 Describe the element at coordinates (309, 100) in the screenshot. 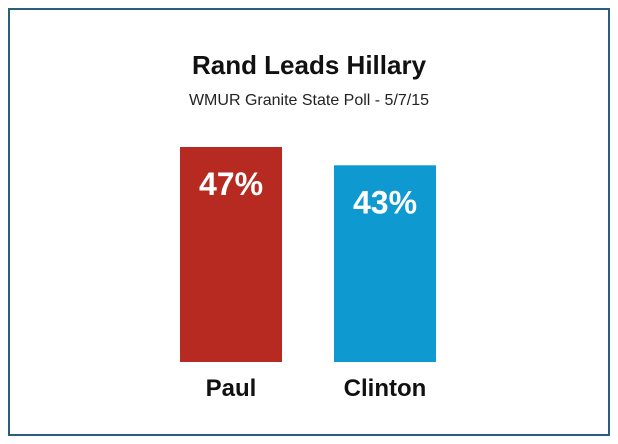

I see `chart-subtitle: WMUR Granite State Poll - 5/7/15` at that location.